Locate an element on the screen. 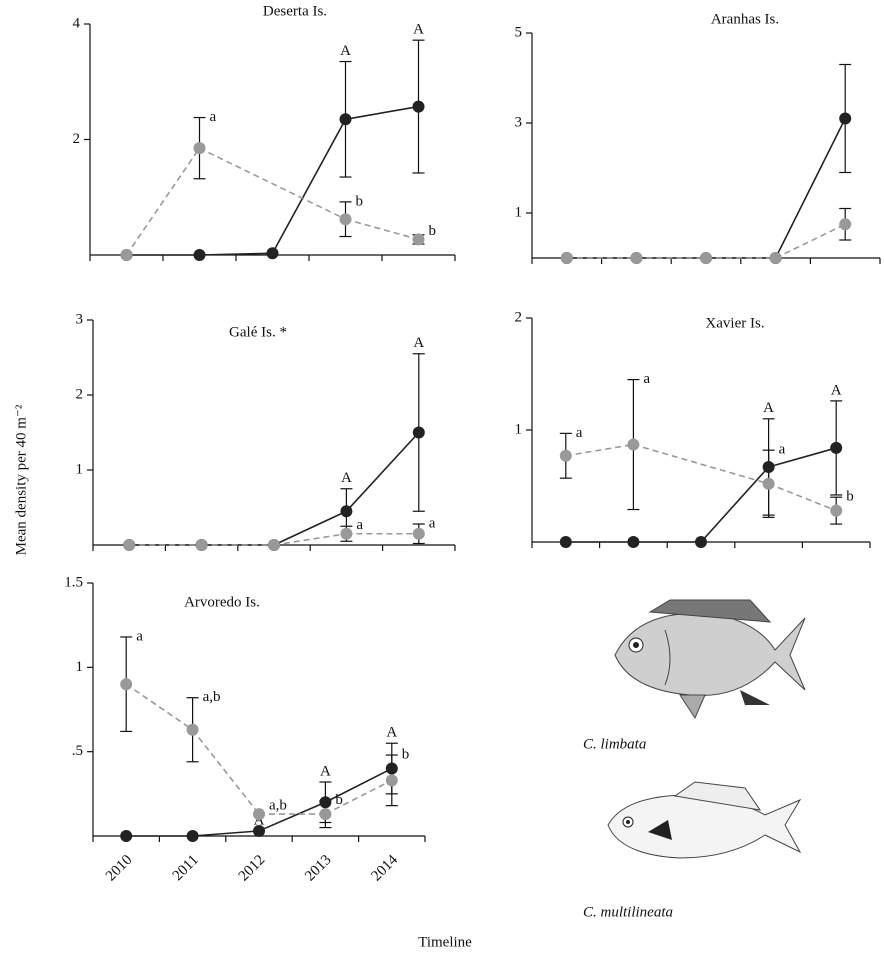 The width and height of the screenshot is (884, 956). chart-title: Arvoredo Is. is located at coordinates (222, 602).